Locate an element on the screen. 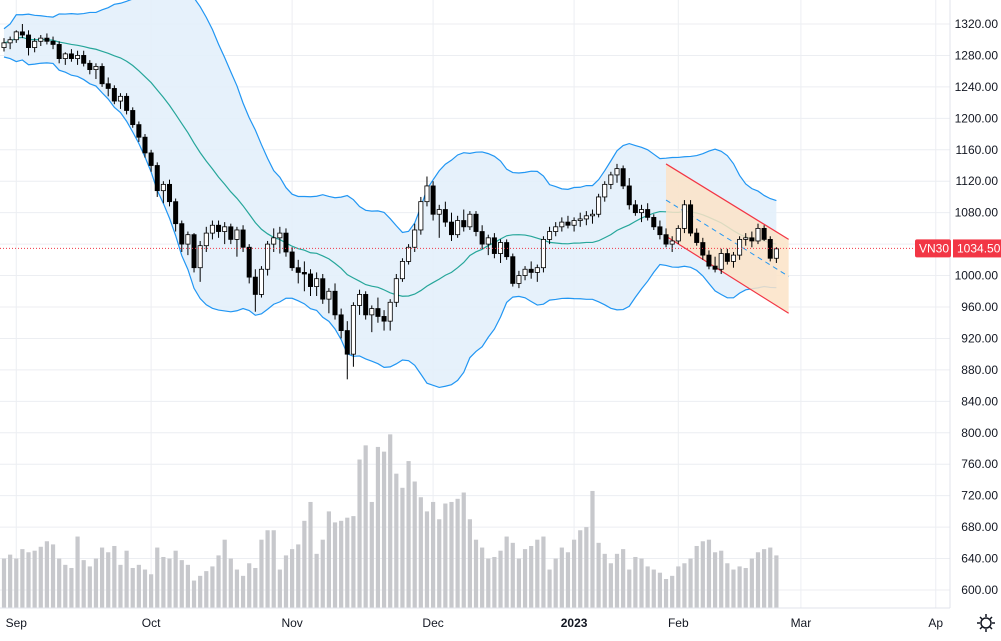 This screenshot has width=1001, height=641. symbol-tag is located at coordinates (933, 248).